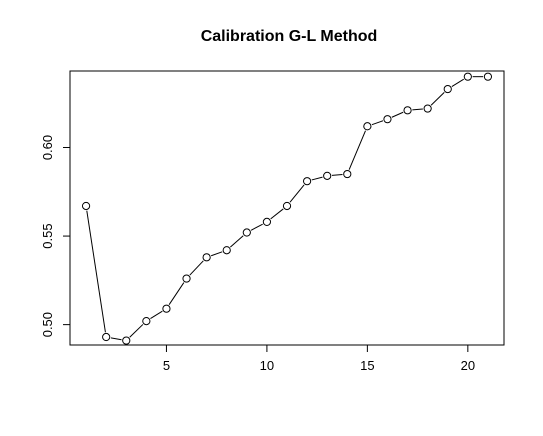  Describe the element at coordinates (289, 36) in the screenshot. I see `chart-title: Calibration G-L Method` at that location.